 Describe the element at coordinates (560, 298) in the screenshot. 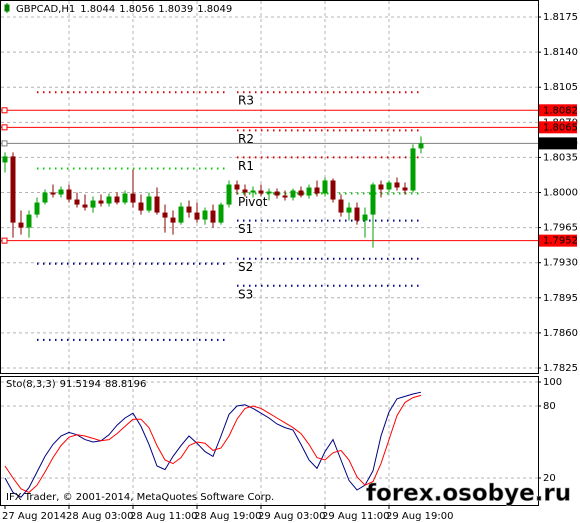

I see `y-tick-label: 1.7895` at that location.